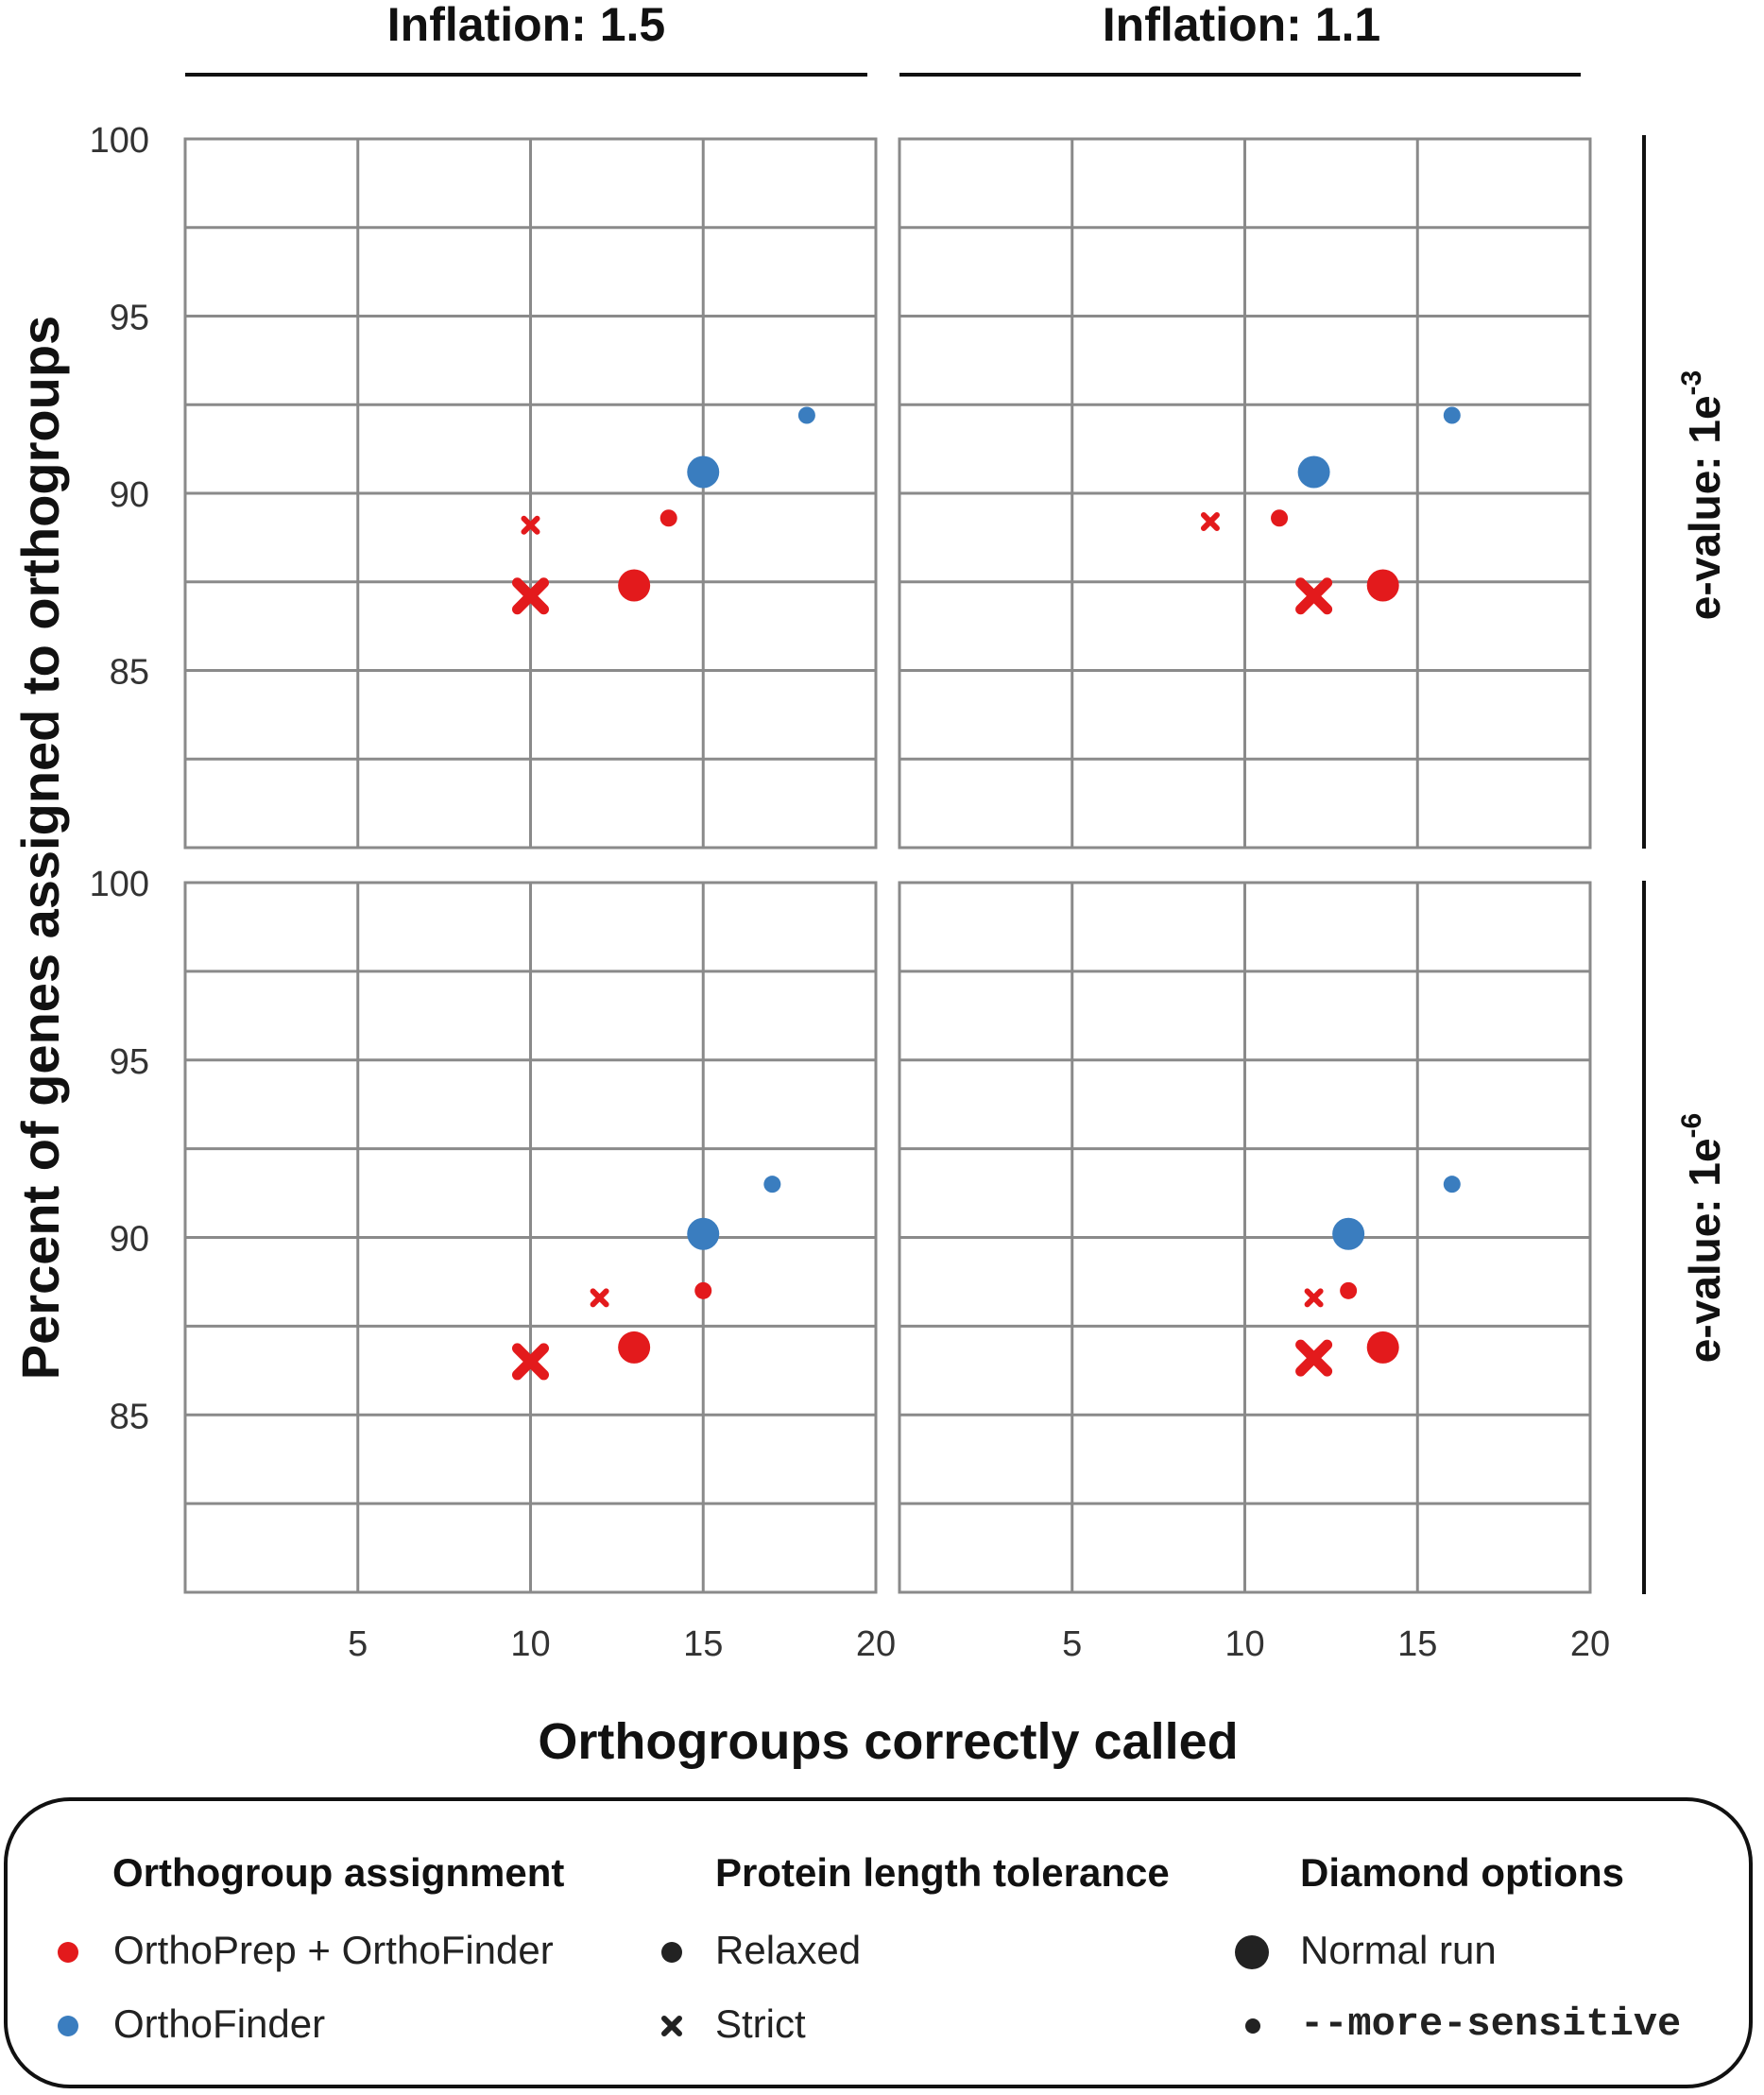 Image resolution: width=1764 pixels, height=2095 pixels. I want to click on legend-item-strict: Strict, so click(760, 2024).